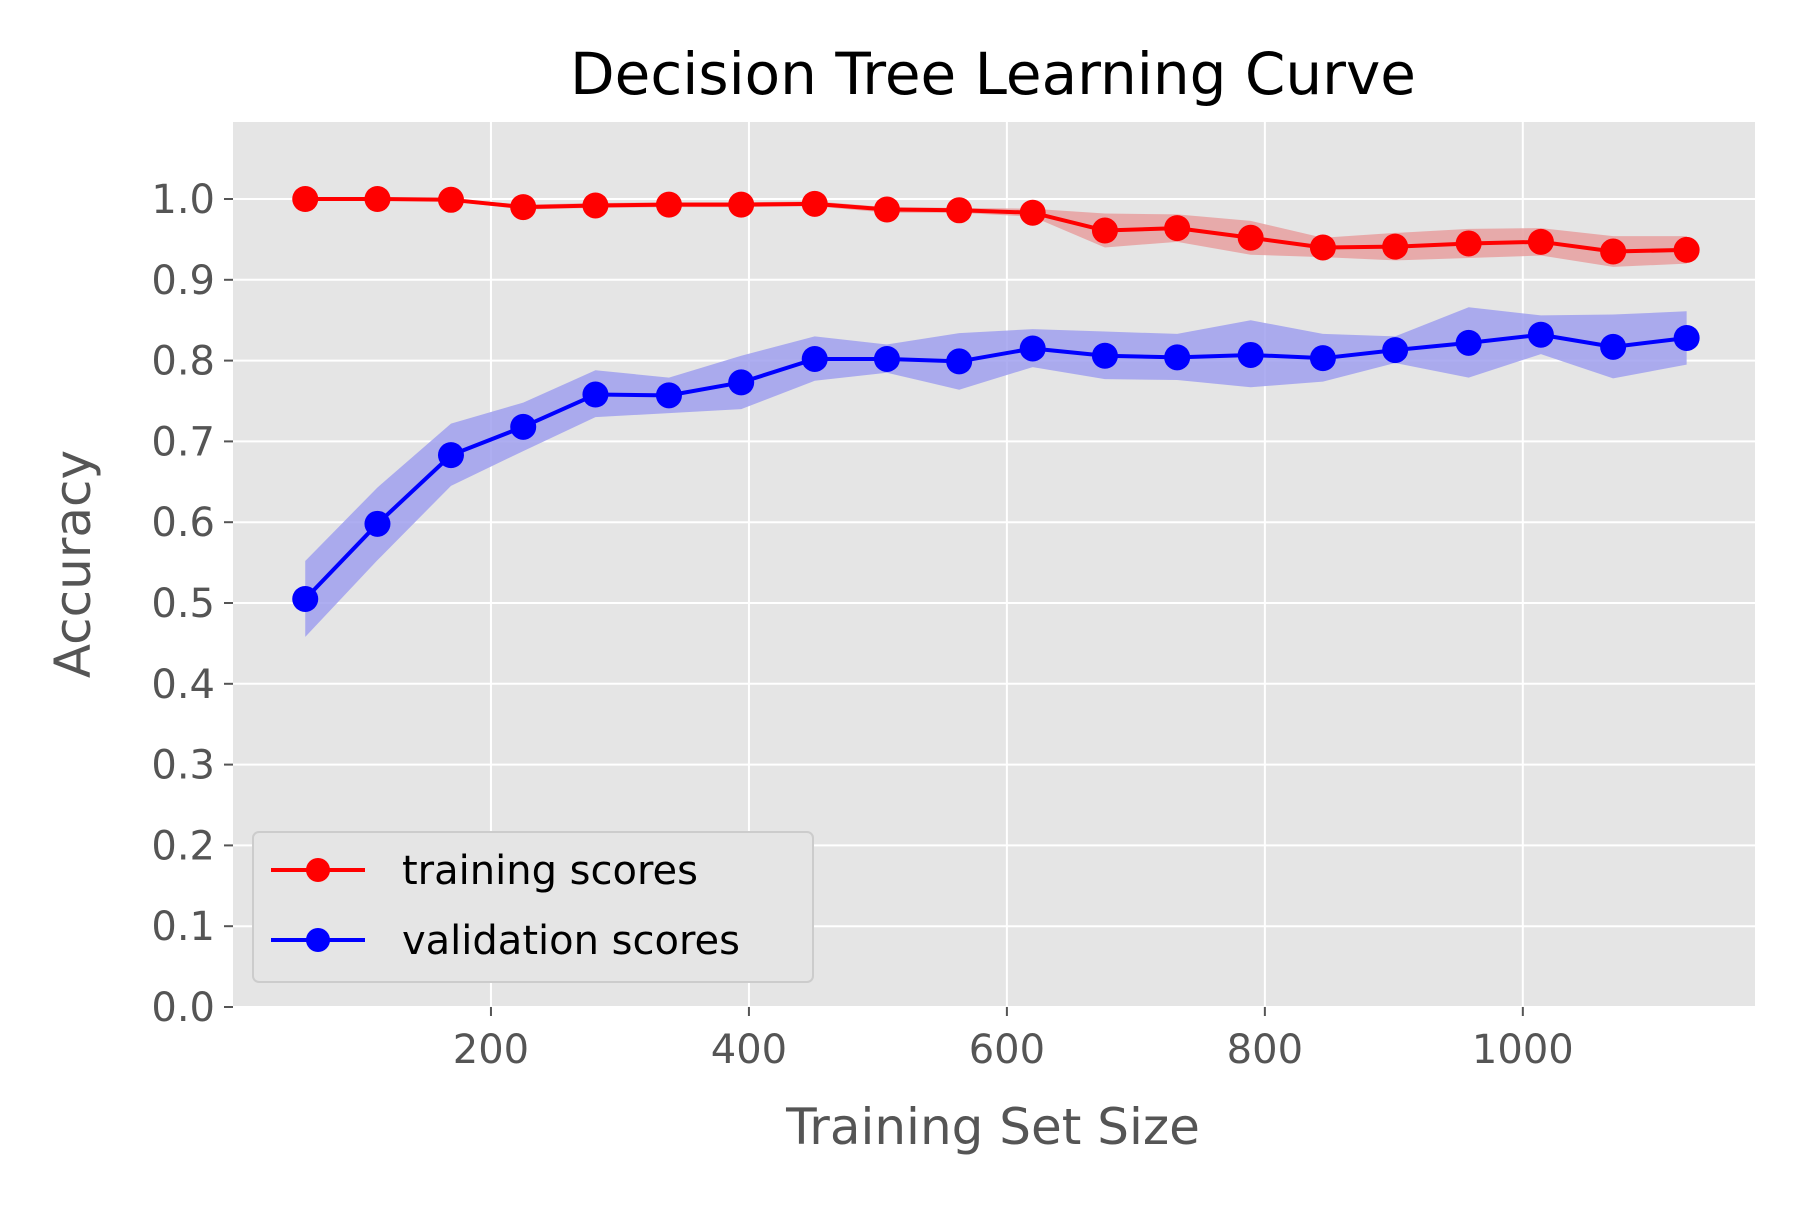 Image resolution: width=1800 pixels, height=1205 pixels. Describe the element at coordinates (996, 233) in the screenshot. I see `training-confidence-band` at that location.